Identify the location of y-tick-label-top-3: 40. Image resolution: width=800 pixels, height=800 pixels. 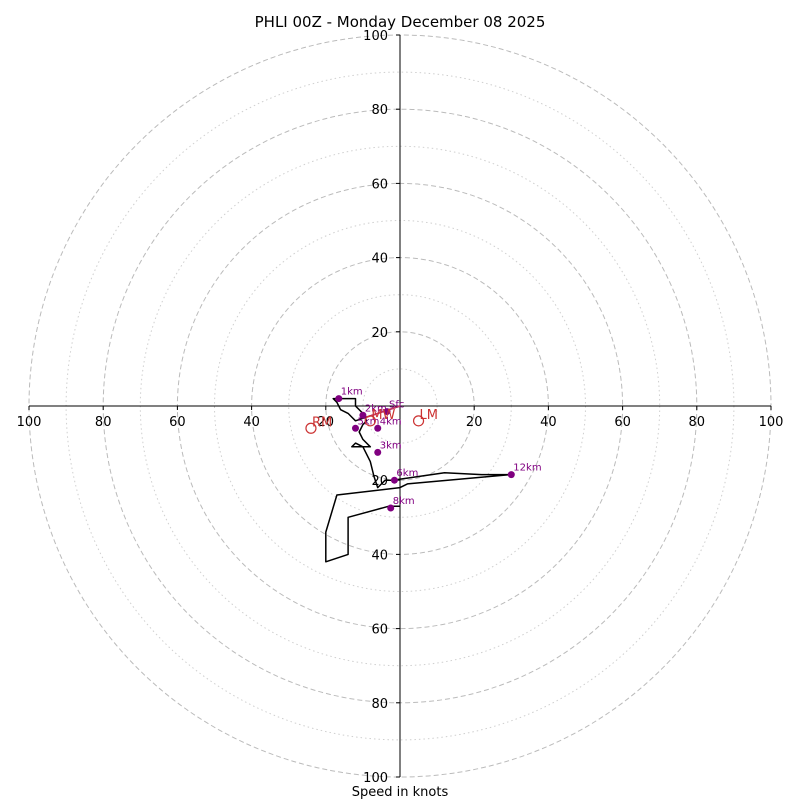
(379, 259).